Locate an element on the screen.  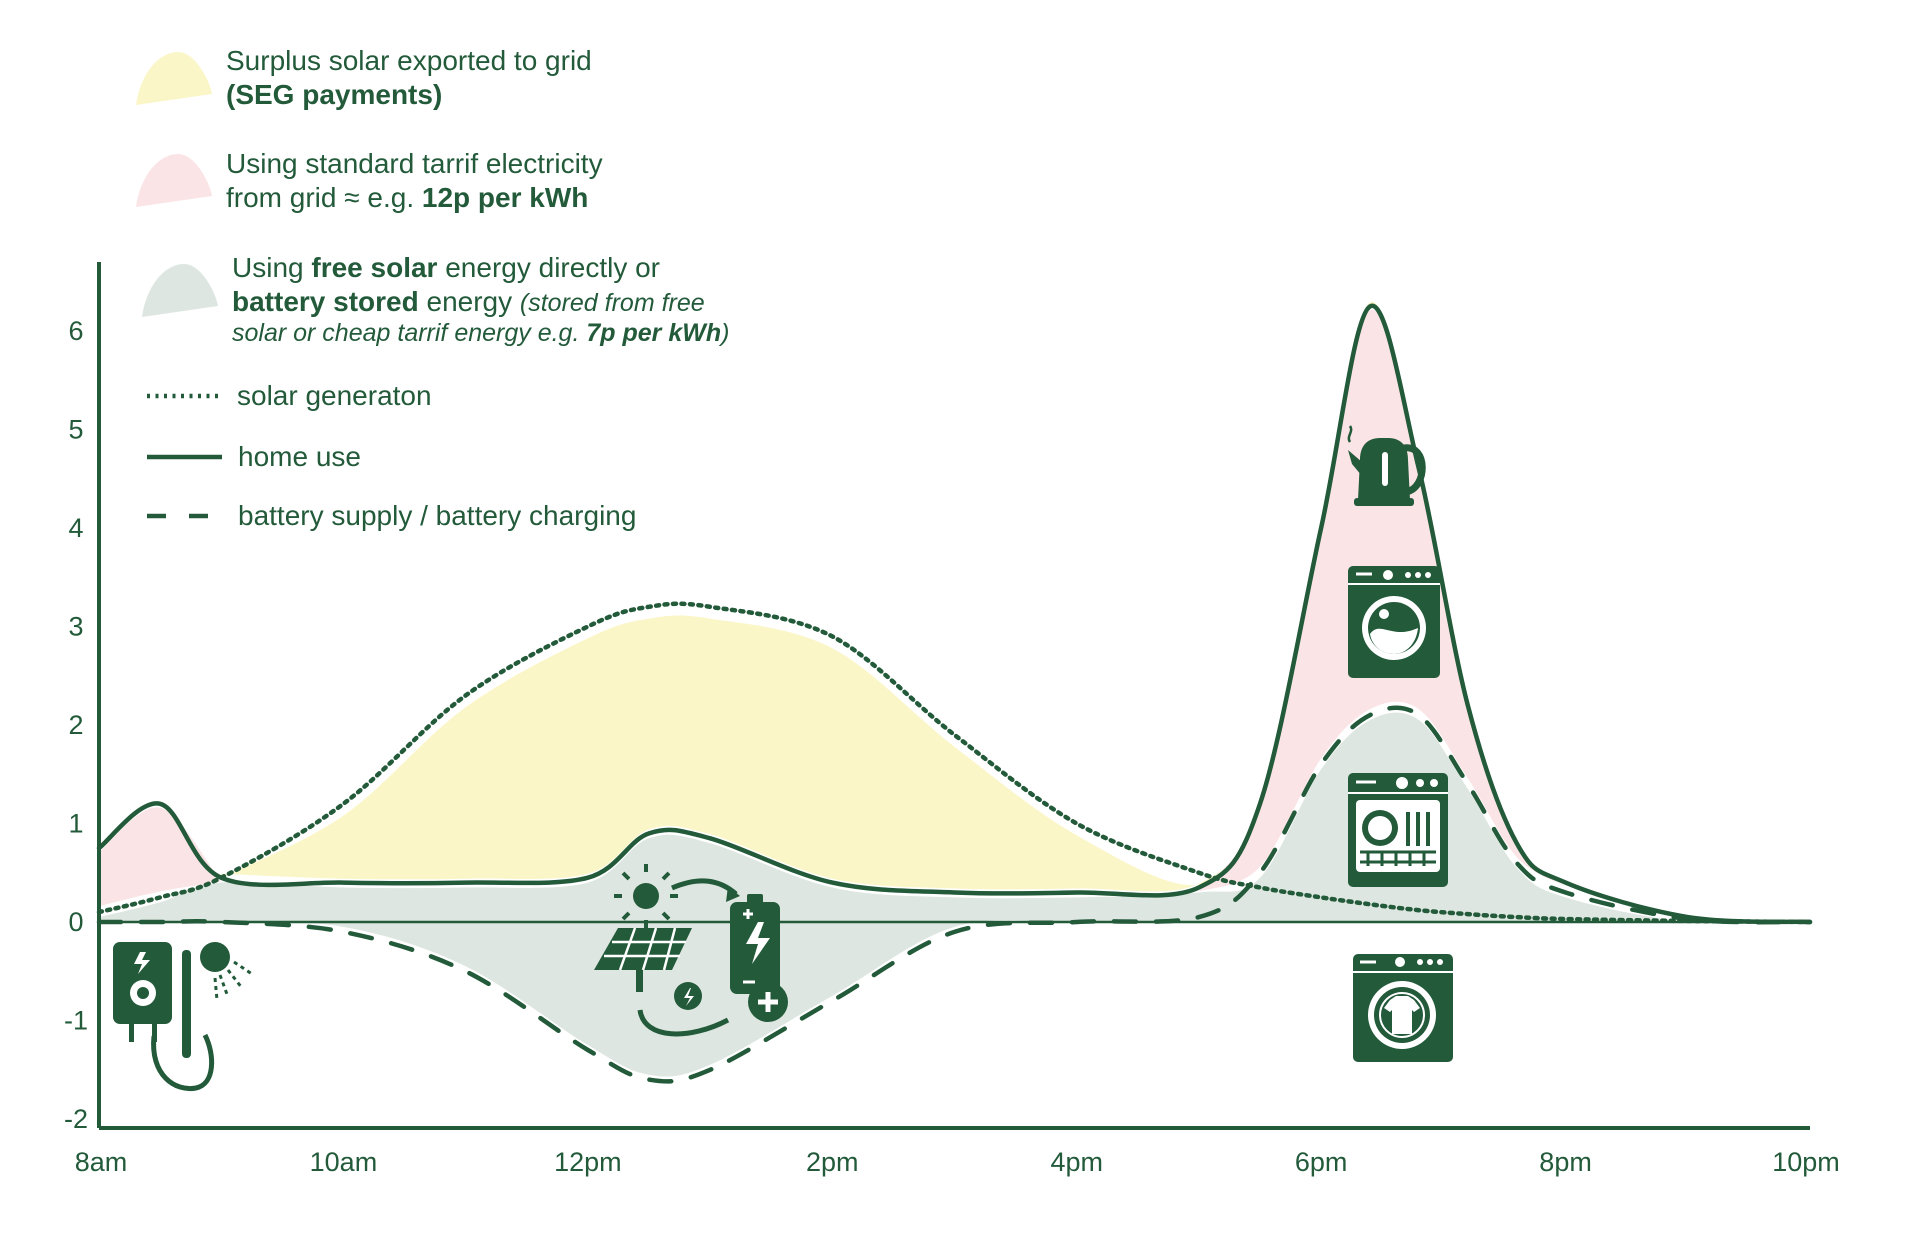
legend-swatch-grid is located at coordinates (174, 180).